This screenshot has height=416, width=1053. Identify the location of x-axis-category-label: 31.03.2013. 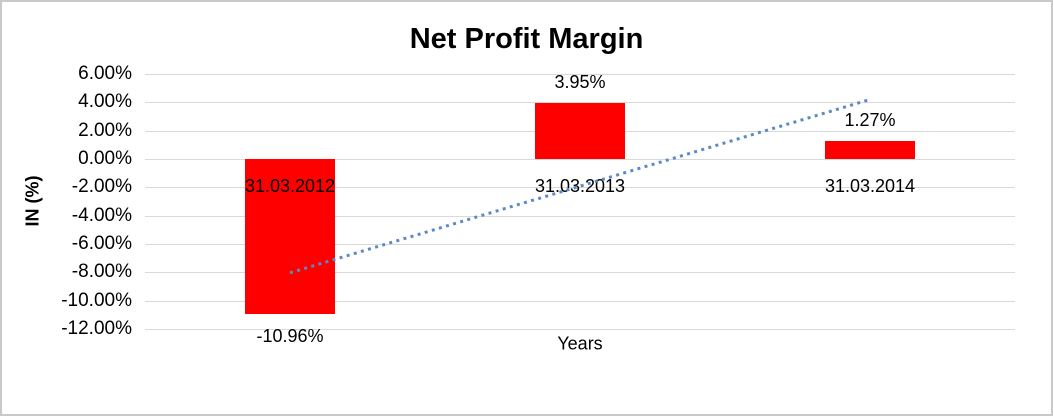
(580, 186).